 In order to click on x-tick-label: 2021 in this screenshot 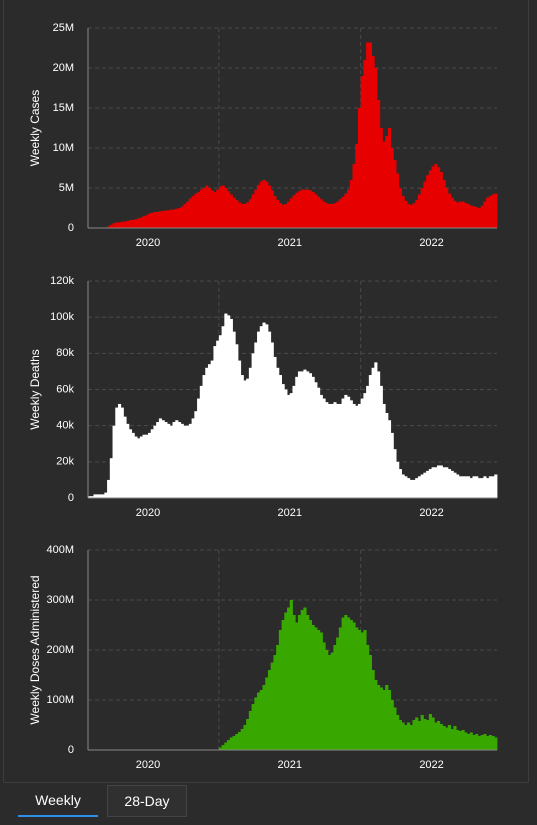, I will do `click(290, 513)`.